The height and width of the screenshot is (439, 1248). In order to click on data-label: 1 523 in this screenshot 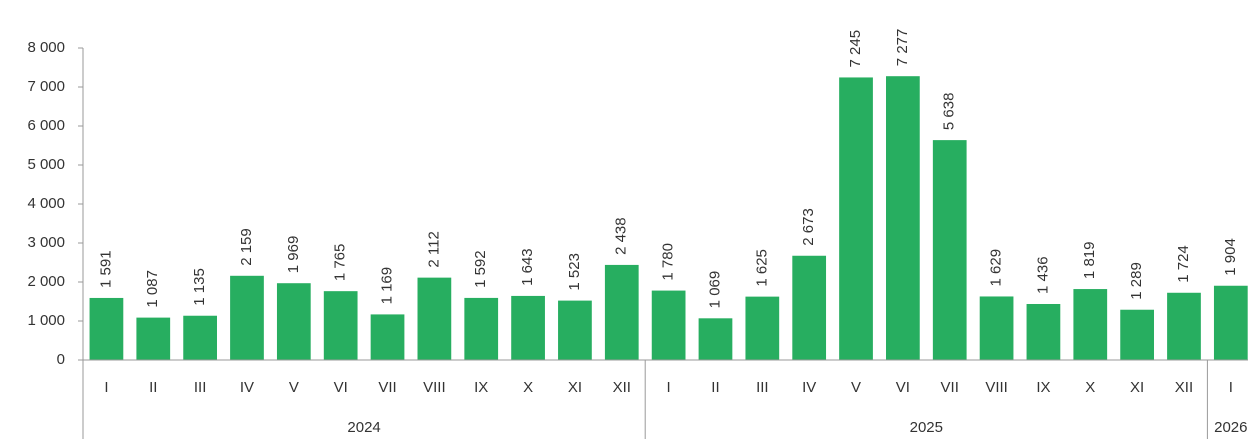, I will do `click(574, 272)`.